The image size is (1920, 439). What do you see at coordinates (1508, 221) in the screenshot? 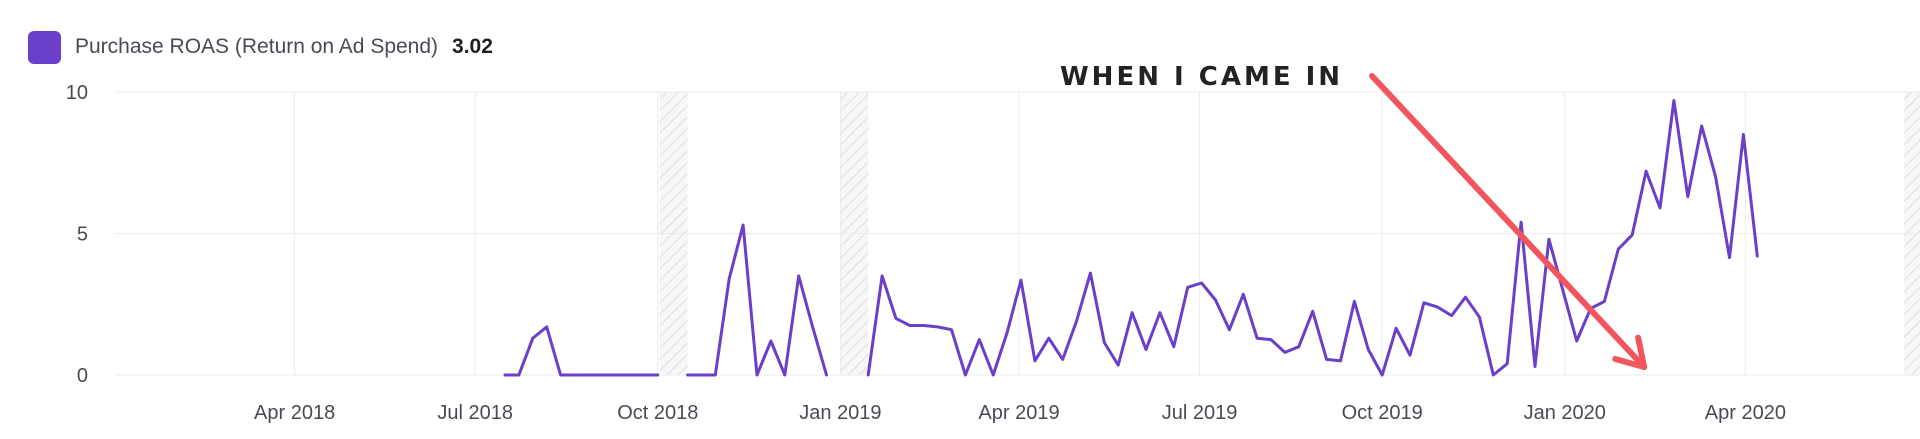
I see `annotation-arrow` at bounding box center [1508, 221].